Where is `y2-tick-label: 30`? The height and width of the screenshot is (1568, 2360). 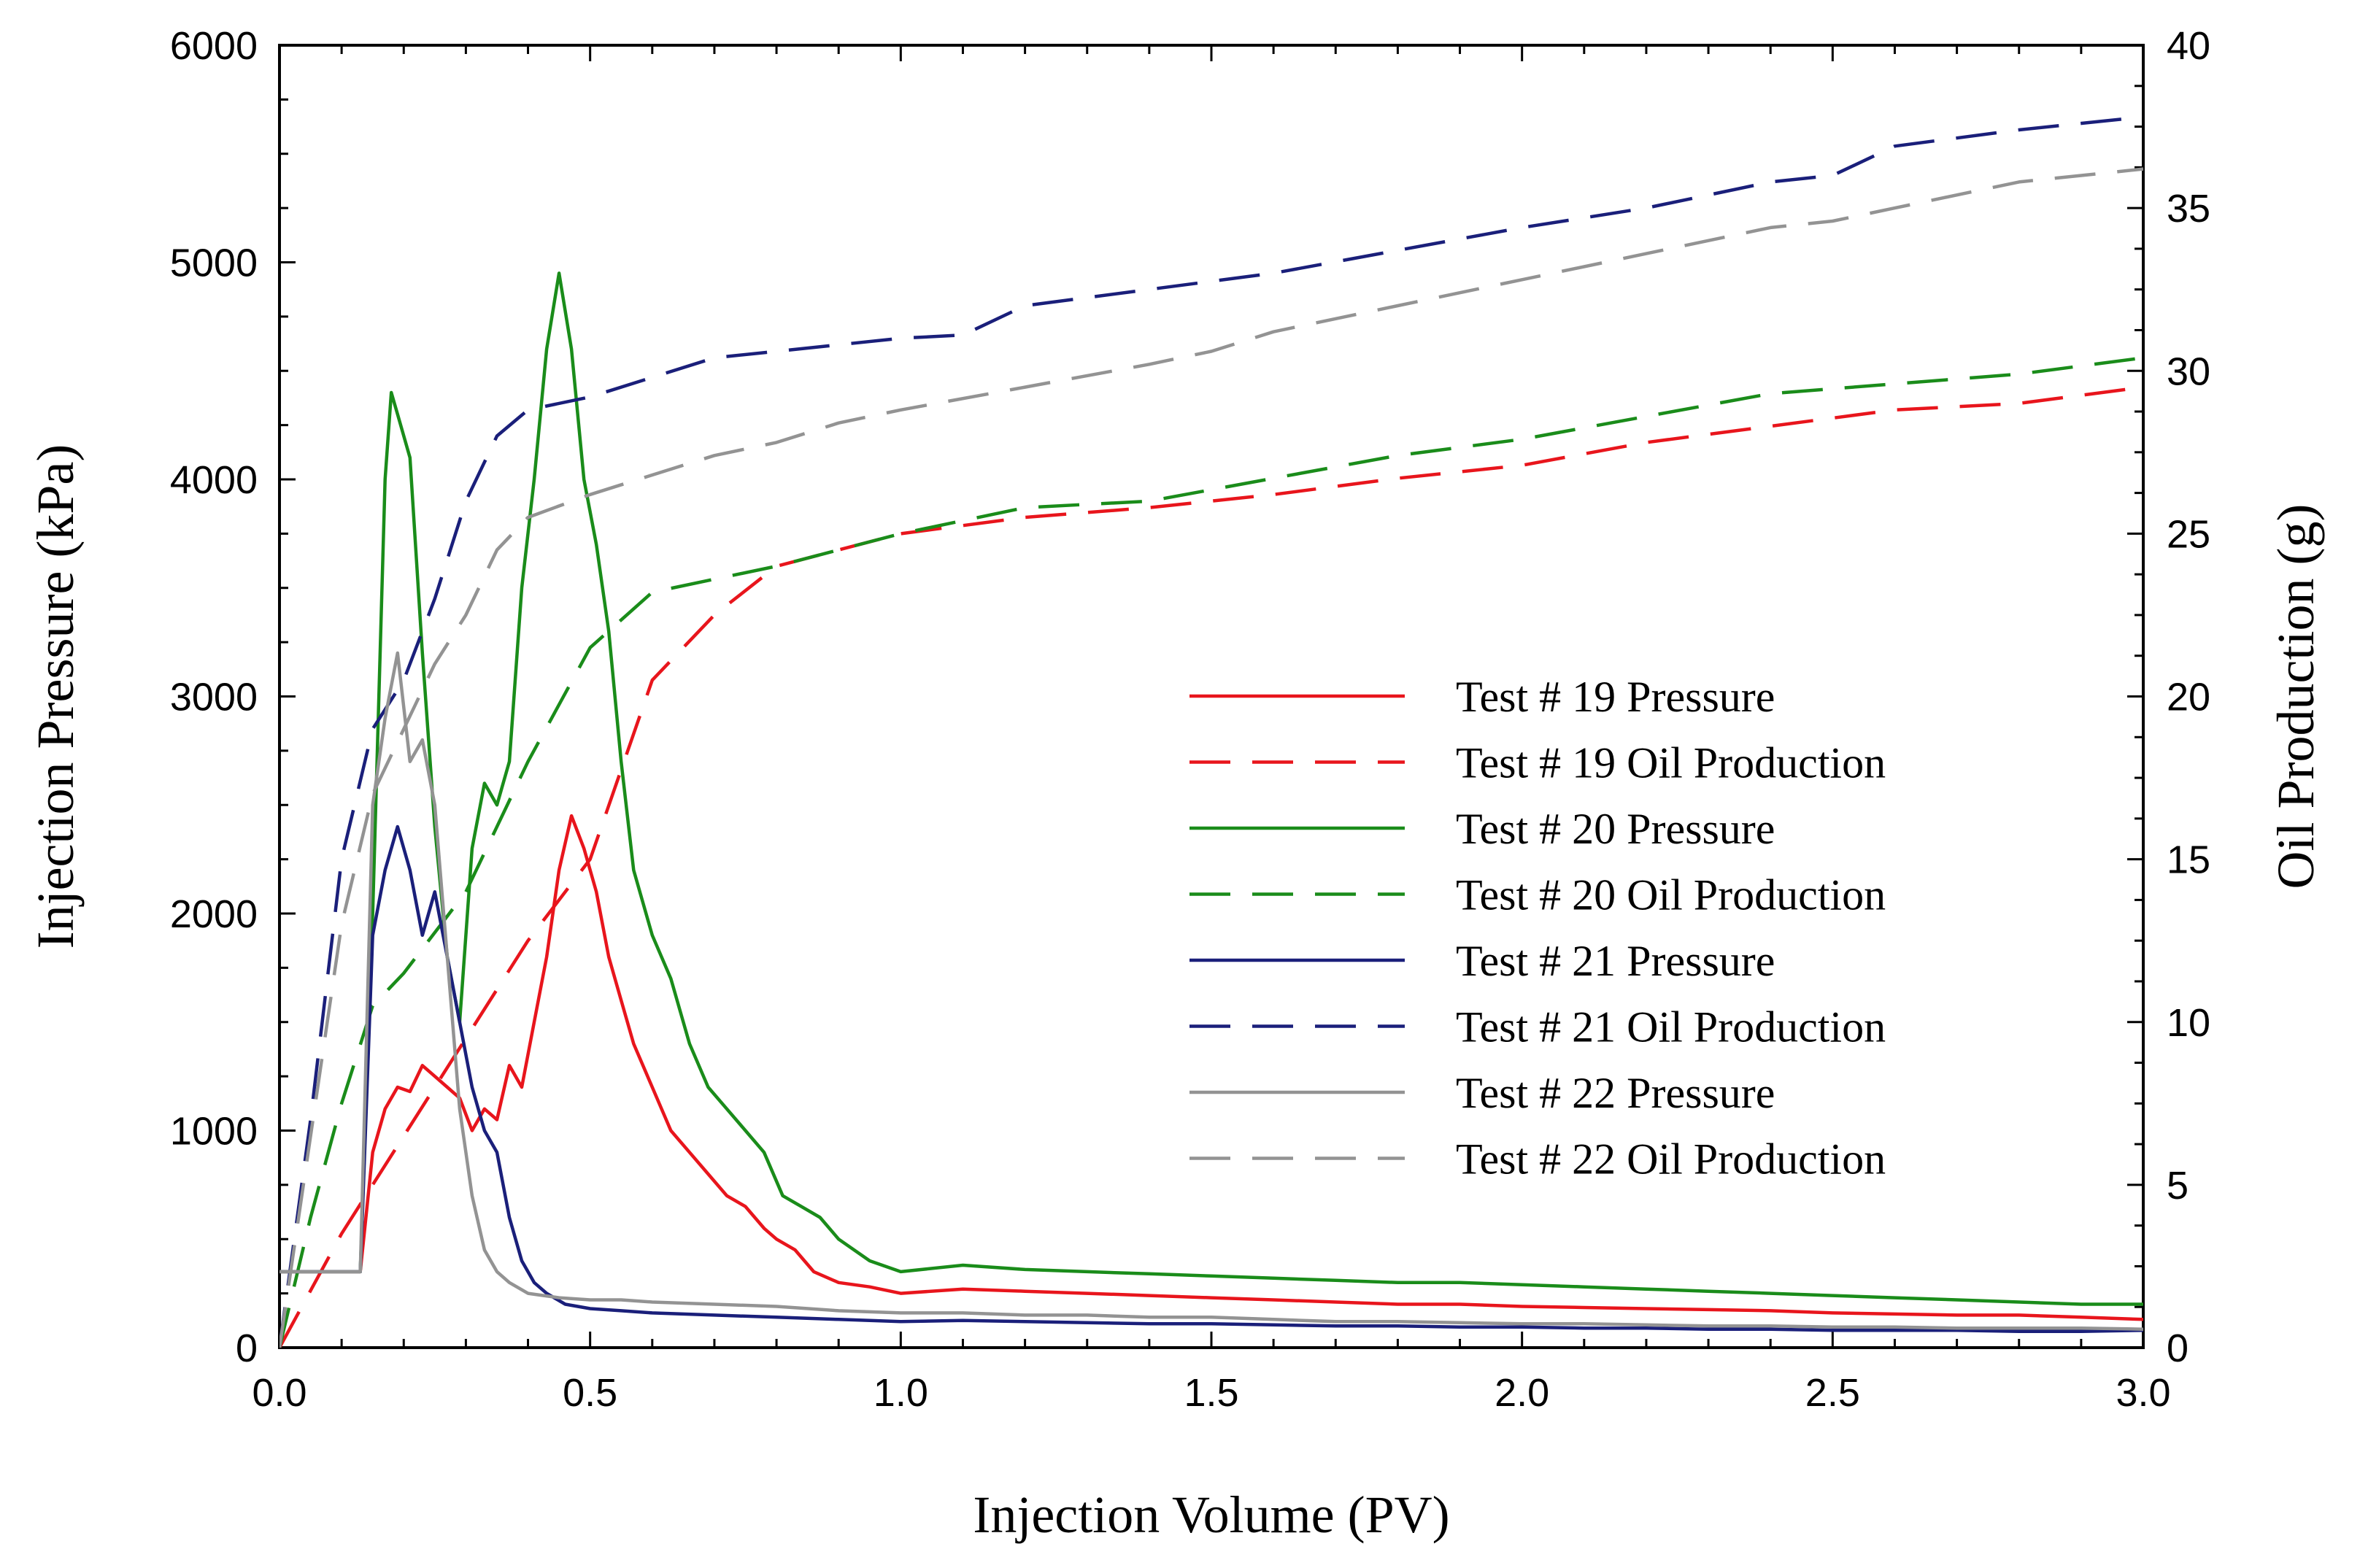
y2-tick-label: 30 is located at coordinates (2188, 371).